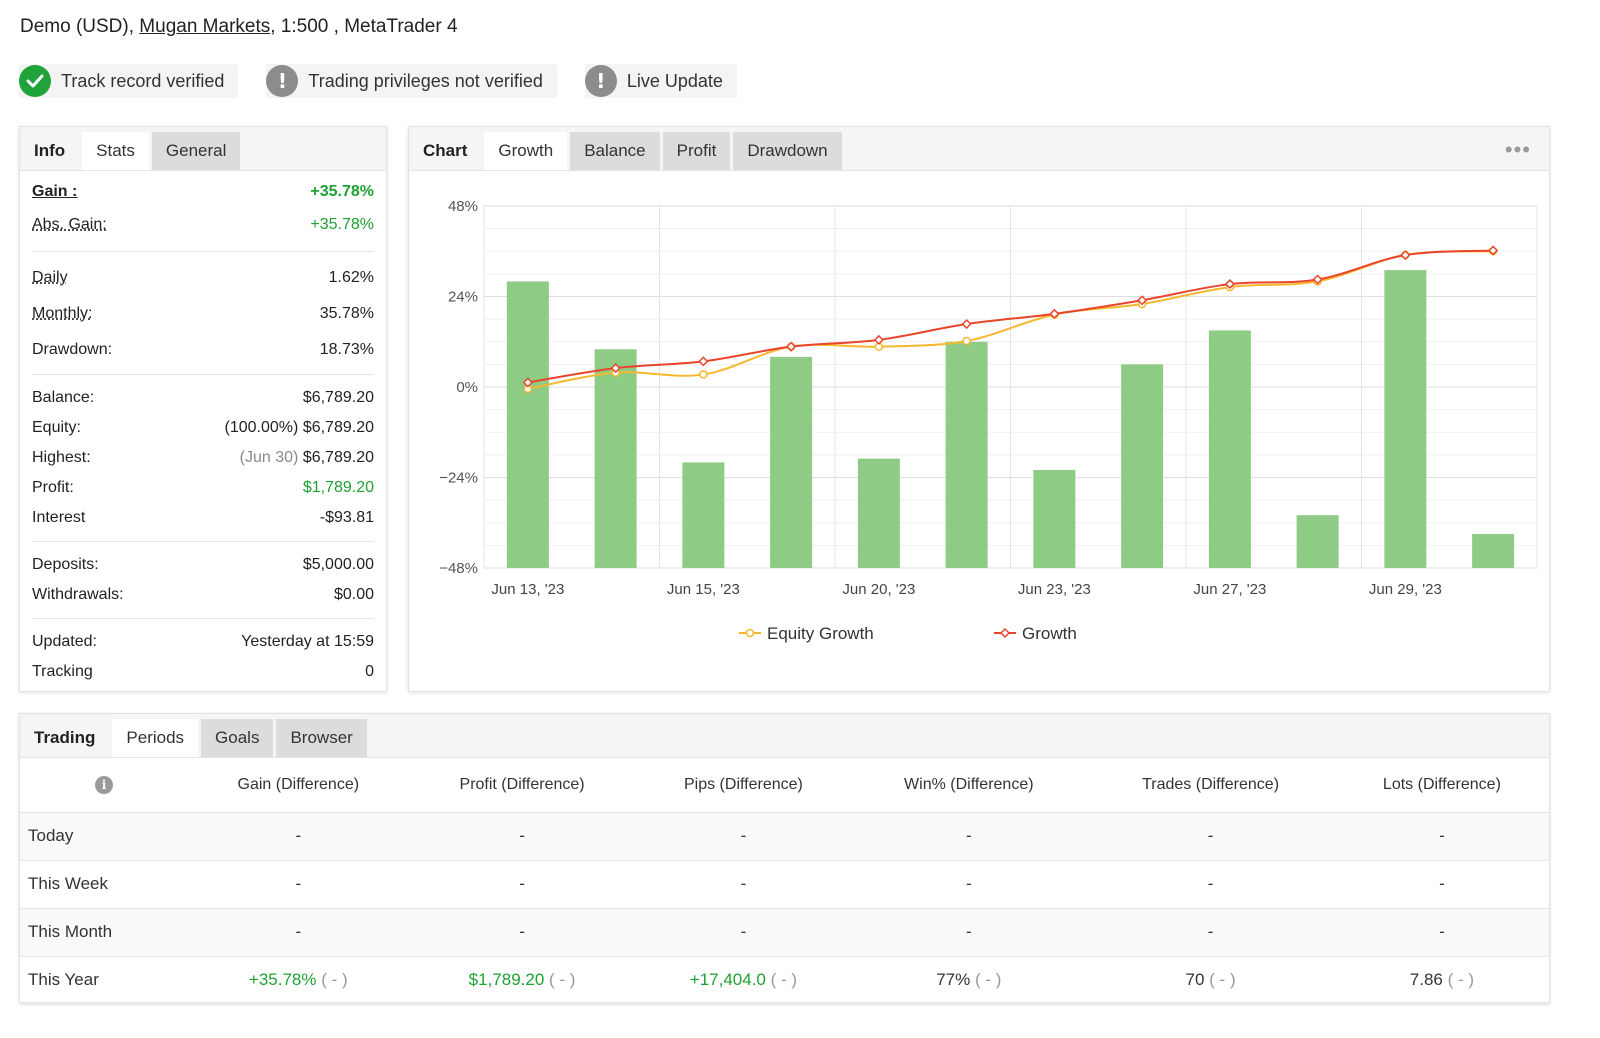  I want to click on series-line, so click(1010, 320).